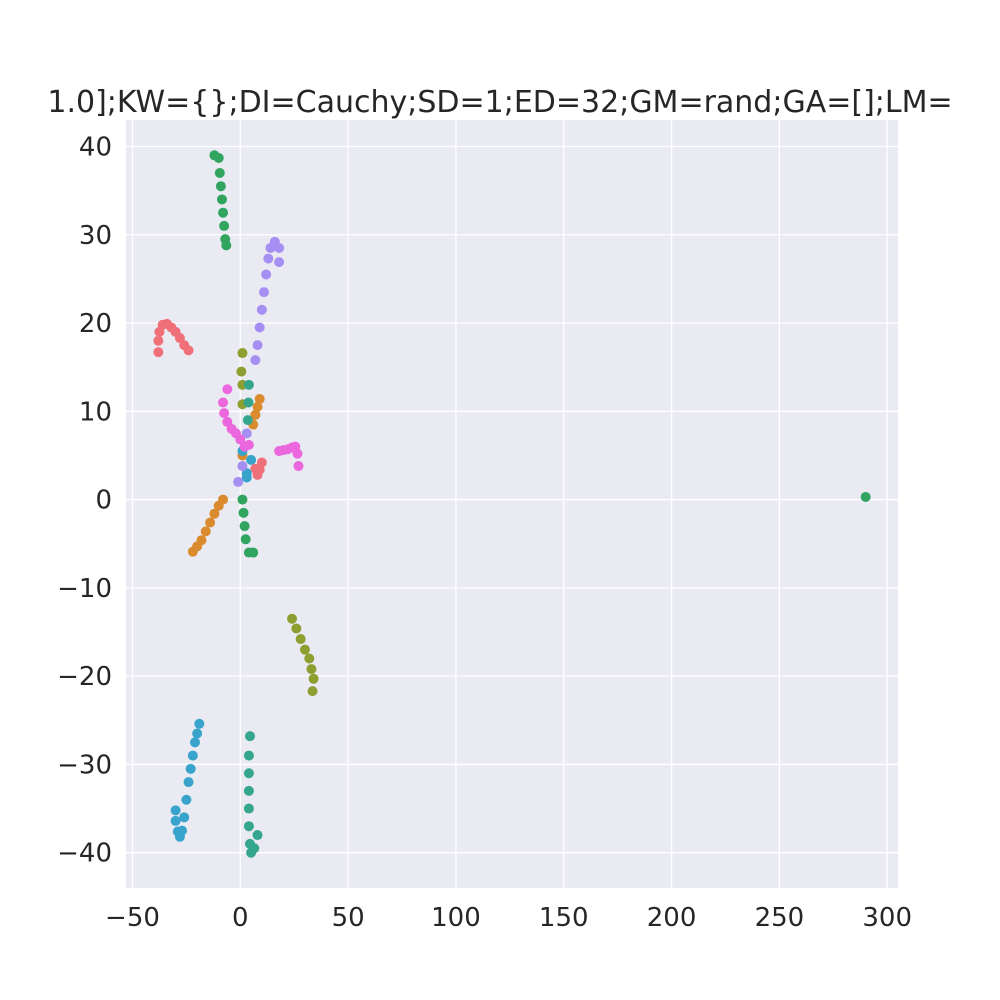 This screenshot has height=1000, width=1000. I want to click on x-tick-label: 200, so click(672, 918).